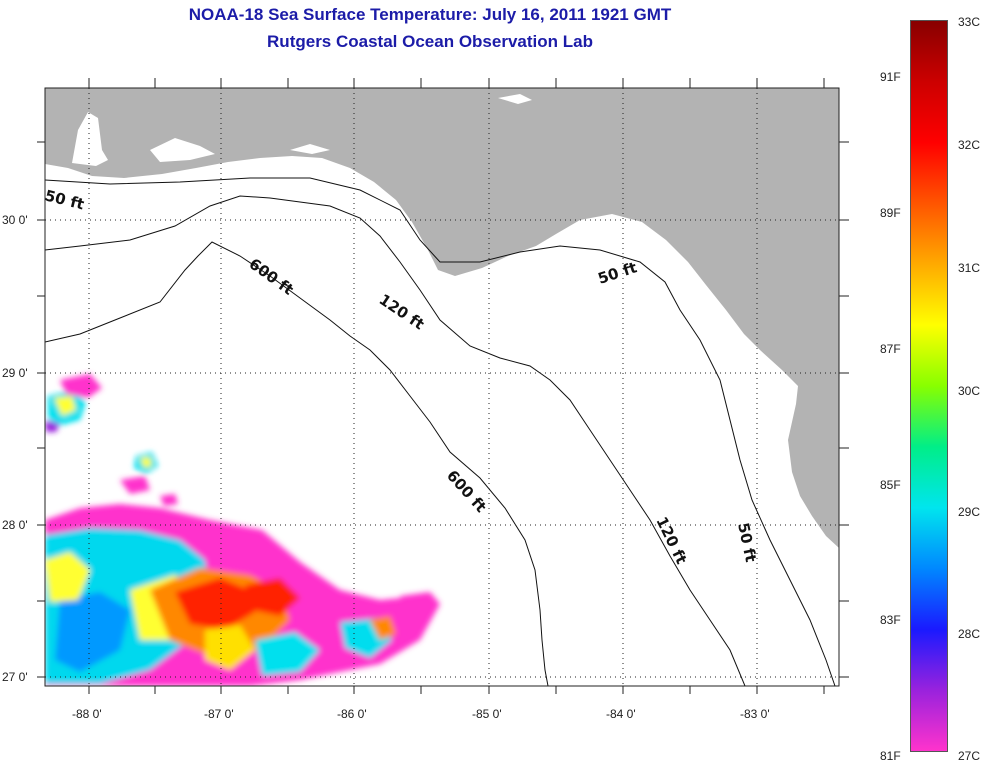  What do you see at coordinates (890, 349) in the screenshot?
I see `cb-fahrenheit-87: 87F` at bounding box center [890, 349].